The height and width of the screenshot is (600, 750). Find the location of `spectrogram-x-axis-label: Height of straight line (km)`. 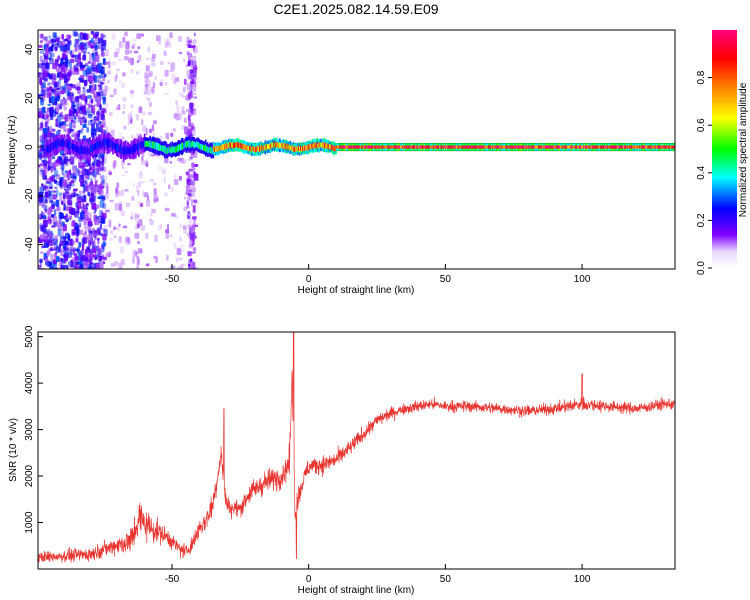

spectrogram-x-axis-label: Height of straight line (km) is located at coordinates (356, 290).